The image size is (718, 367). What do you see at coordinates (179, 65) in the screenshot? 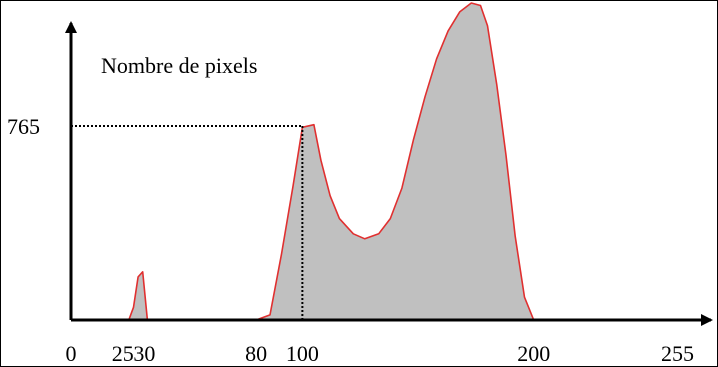
I see `y-axis-title: Nombre de pixels` at bounding box center [179, 65].